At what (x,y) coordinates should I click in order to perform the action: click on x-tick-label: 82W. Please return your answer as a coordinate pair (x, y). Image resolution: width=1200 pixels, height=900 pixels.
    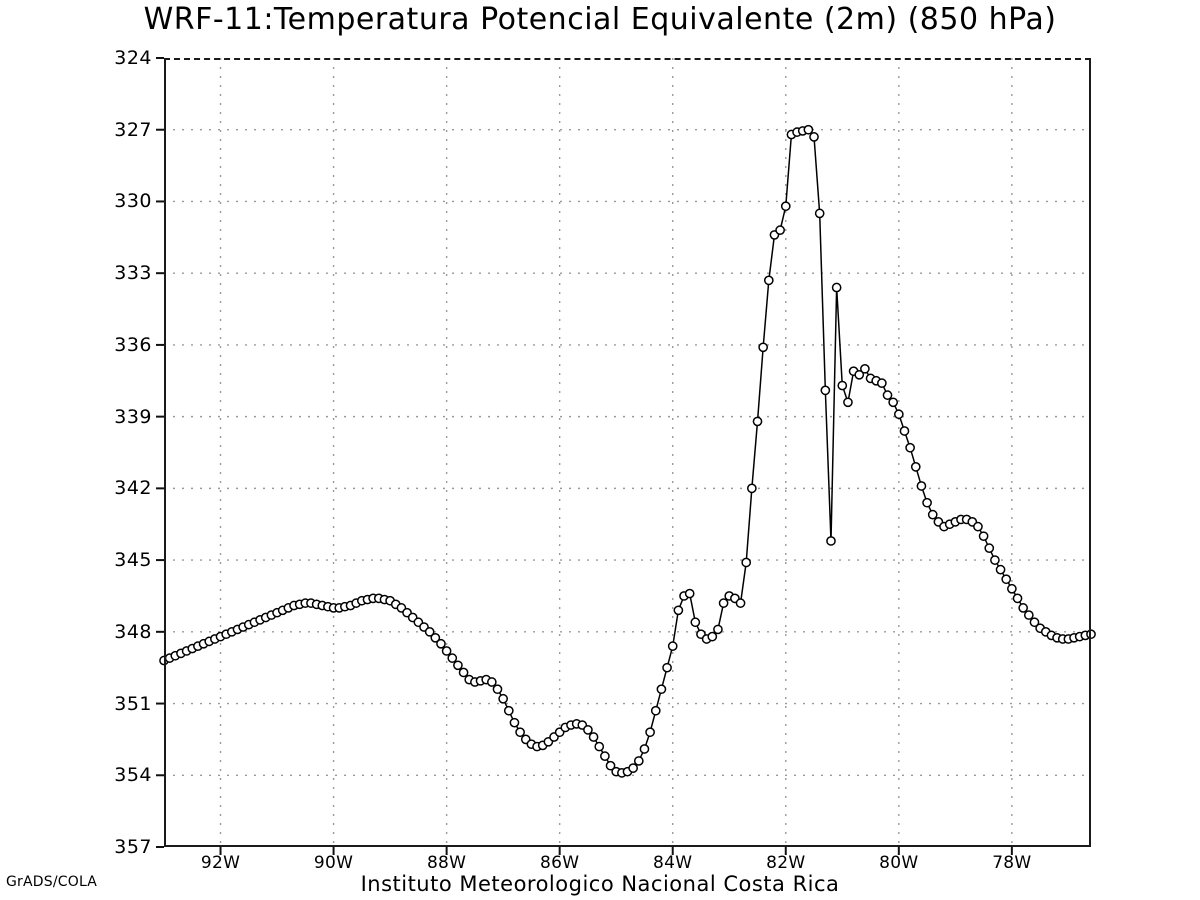
    Looking at the image, I should click on (786, 863).